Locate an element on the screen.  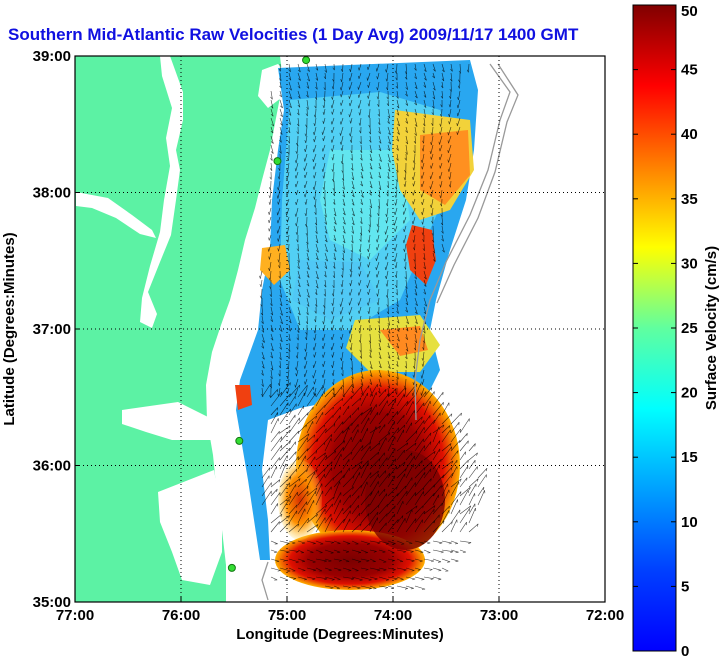
latitude-tick-labels: 39:00 38:00 37:00 36:00 35:00 is located at coordinates (52, 329).